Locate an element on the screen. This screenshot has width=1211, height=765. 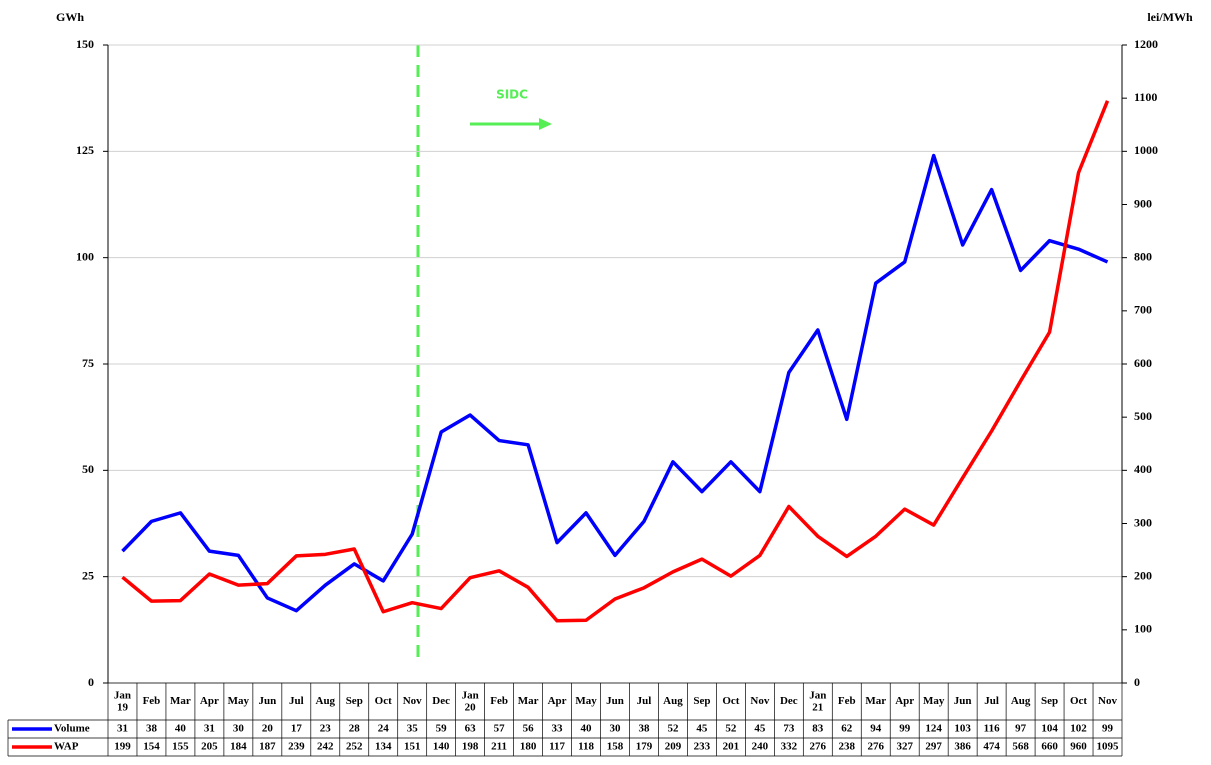
table-value: 155 is located at coordinates (180, 747).